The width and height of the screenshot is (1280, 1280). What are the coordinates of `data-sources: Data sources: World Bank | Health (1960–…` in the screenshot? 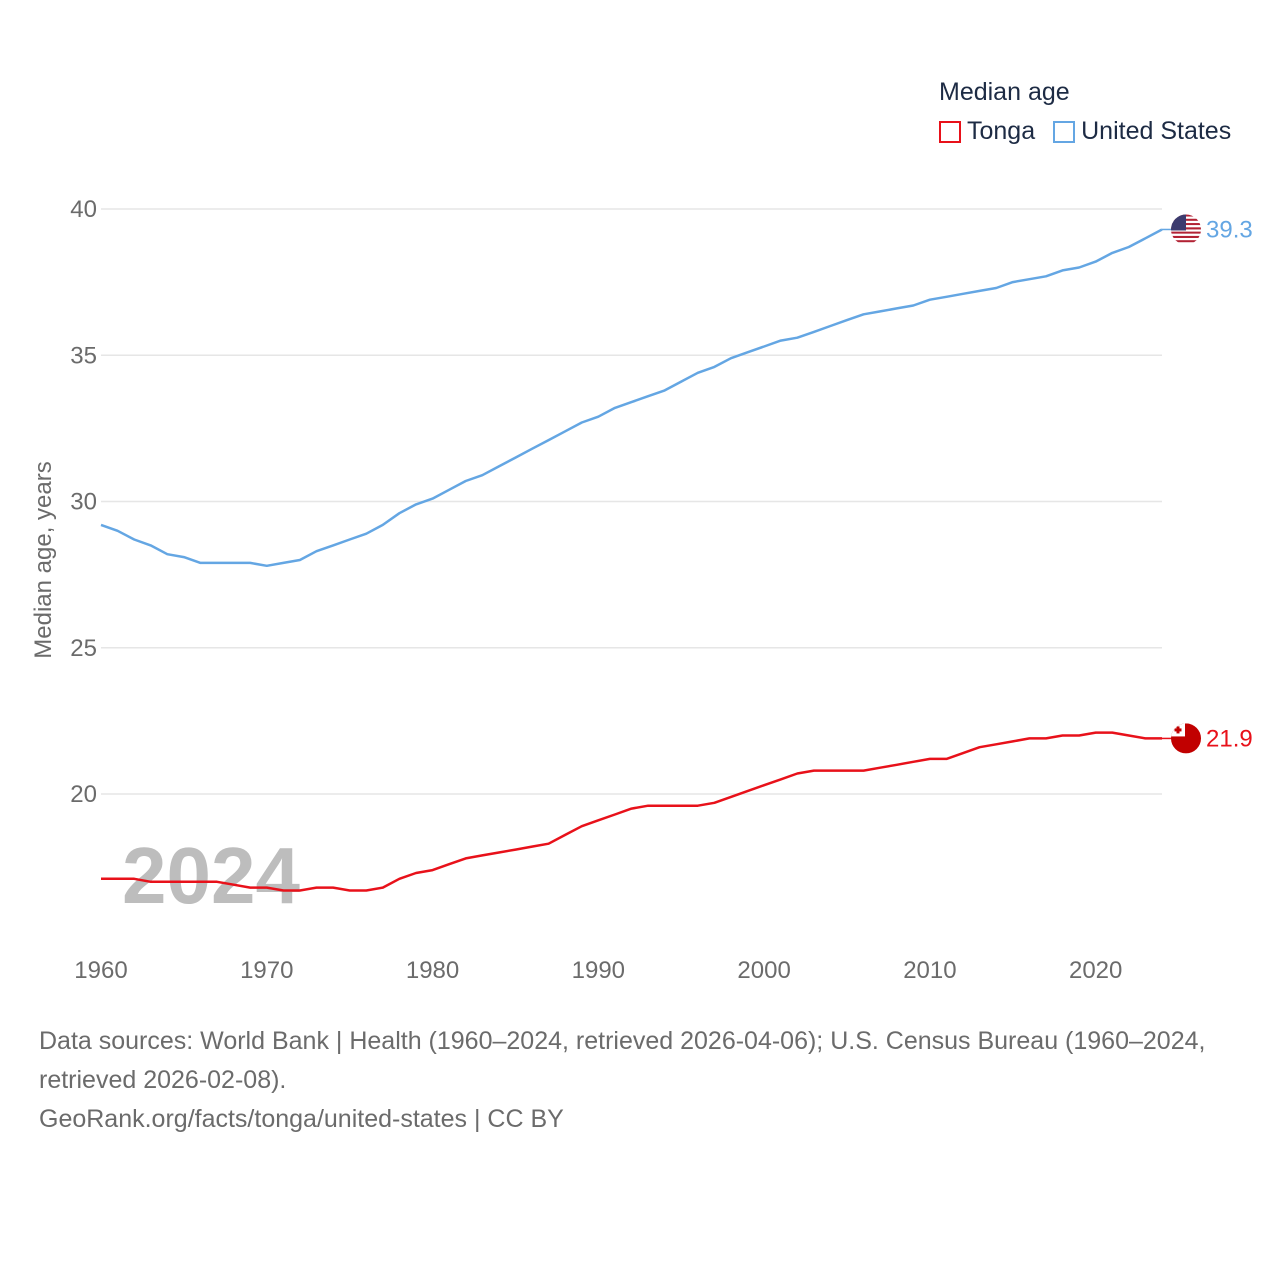 It's located at (646, 1080).